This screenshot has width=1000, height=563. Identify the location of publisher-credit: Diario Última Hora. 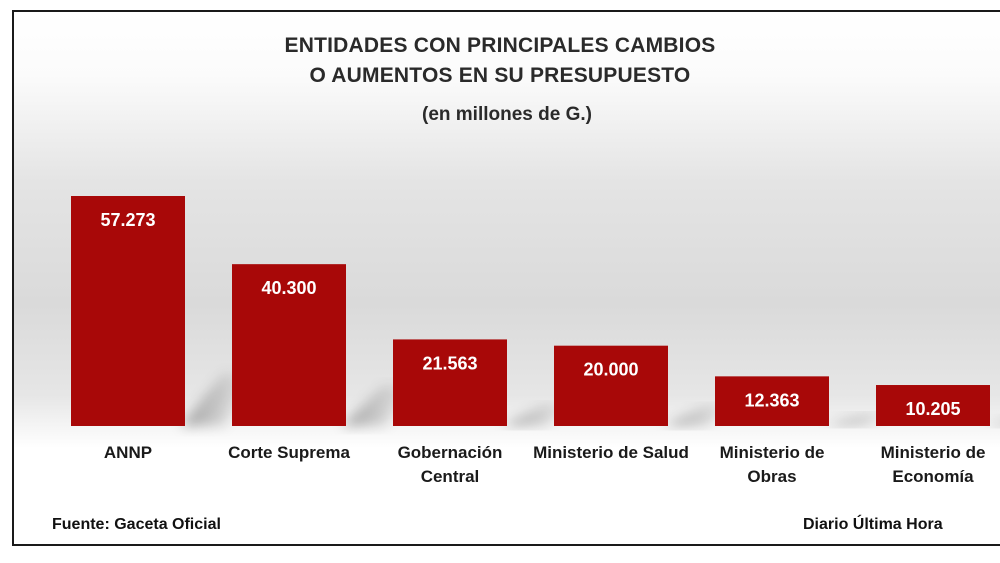
(873, 524).